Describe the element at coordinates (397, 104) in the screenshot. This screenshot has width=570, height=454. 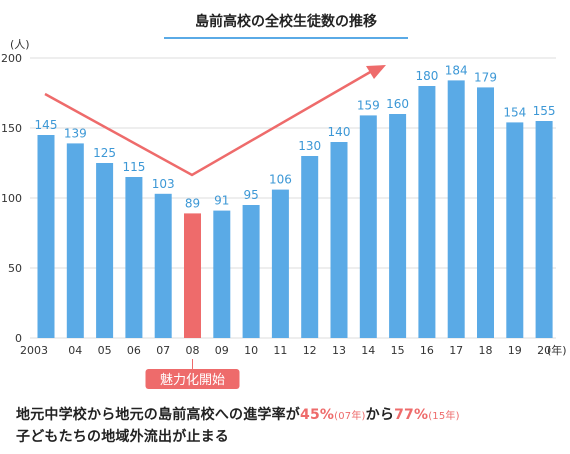
I see `value-label-15: 160` at that location.